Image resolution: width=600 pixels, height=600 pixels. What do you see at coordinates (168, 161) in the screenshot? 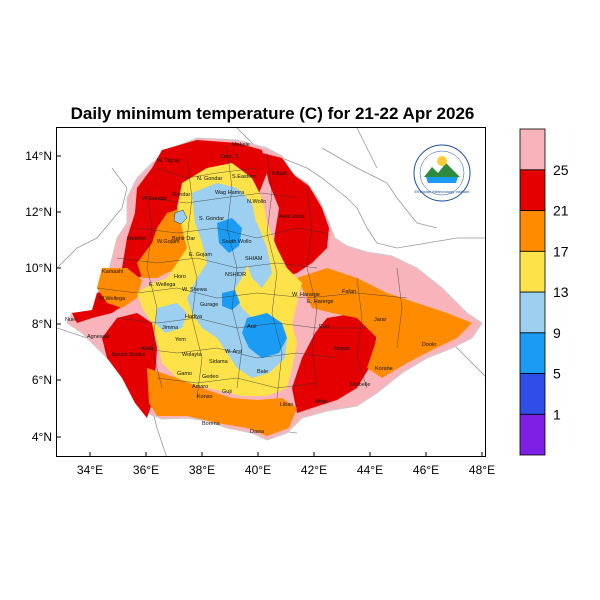
I see `region-label: W. Tigray` at bounding box center [168, 161].